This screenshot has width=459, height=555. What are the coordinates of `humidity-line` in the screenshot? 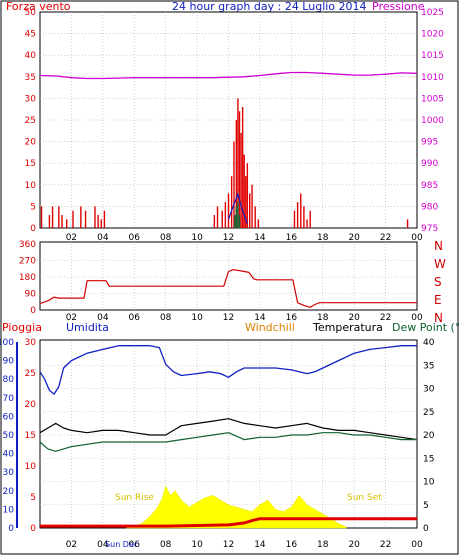 It's located at (228, 370).